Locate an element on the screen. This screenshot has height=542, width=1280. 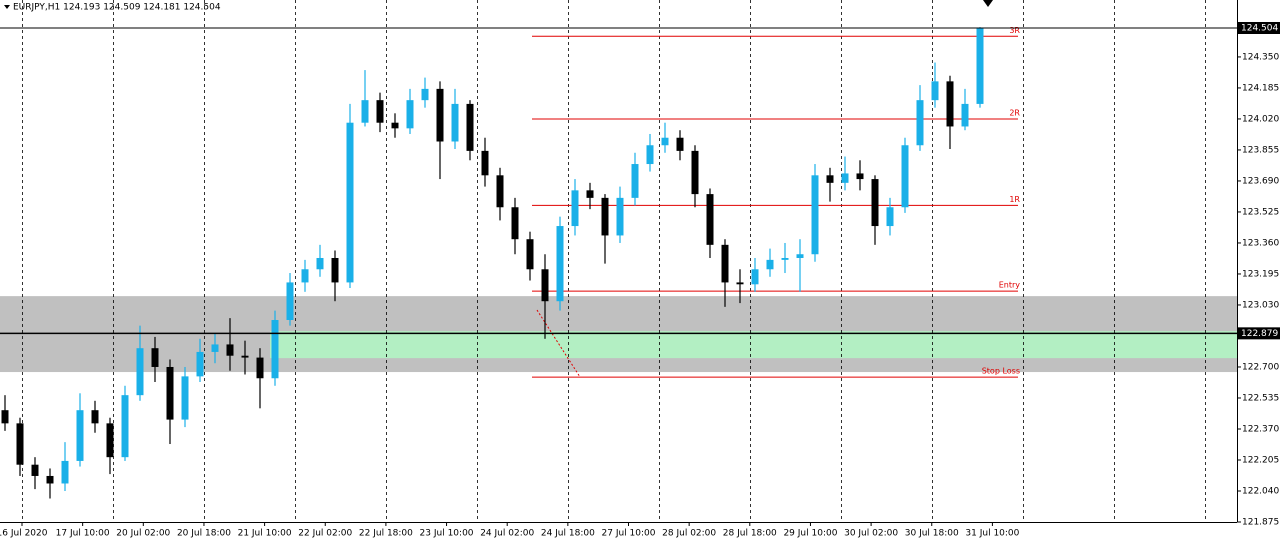
x-tick-label: 31 Jul 10:00 is located at coordinates (992, 534).